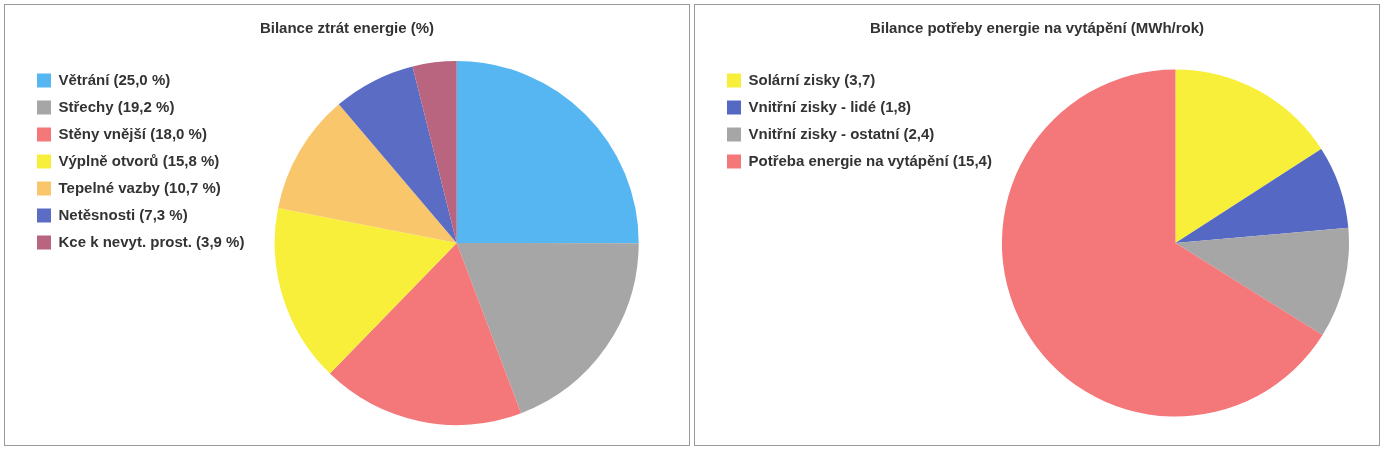 This screenshot has height=454, width=1396. I want to click on chart-title: Bilance ztrát energie (%), so click(347, 28).